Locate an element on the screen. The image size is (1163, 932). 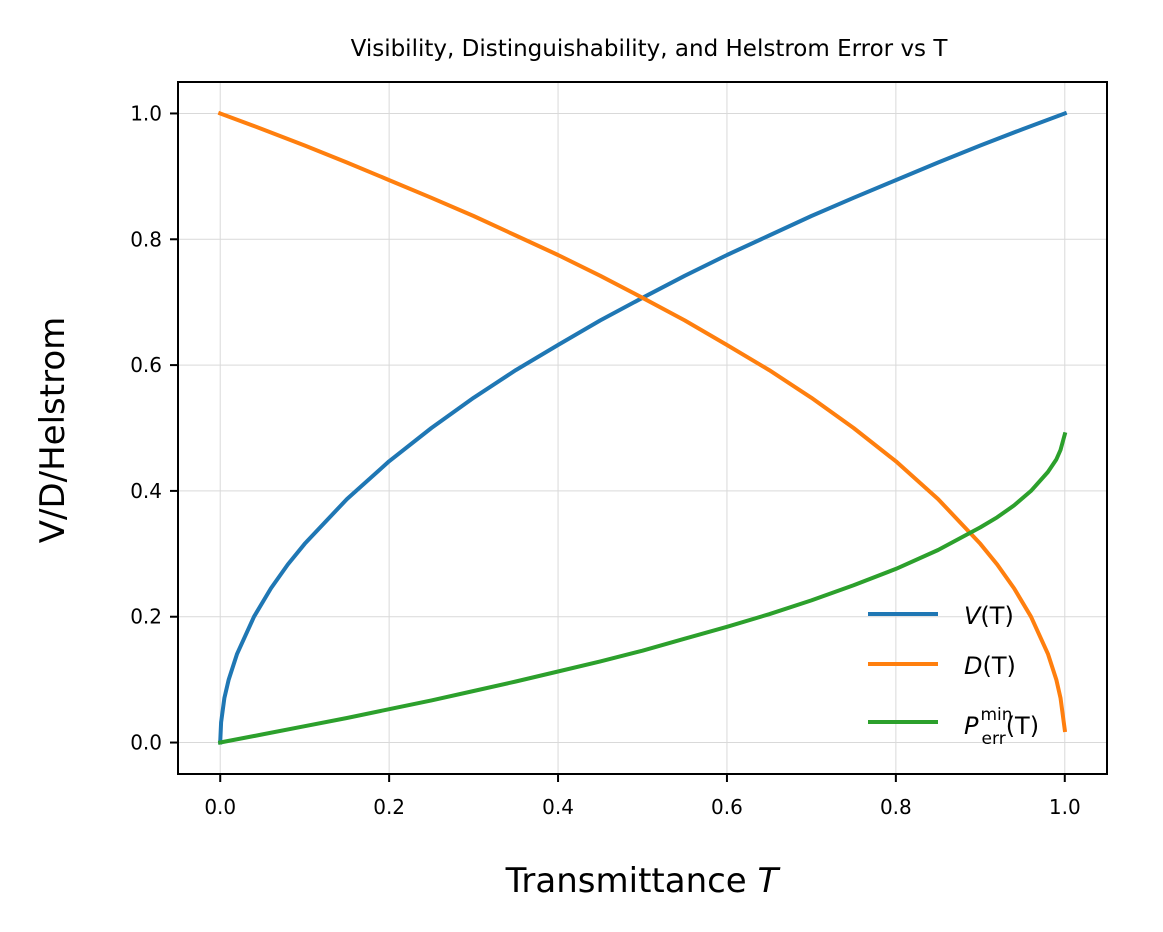
x-tick-label: 1.0 is located at coordinates (1065, 807).